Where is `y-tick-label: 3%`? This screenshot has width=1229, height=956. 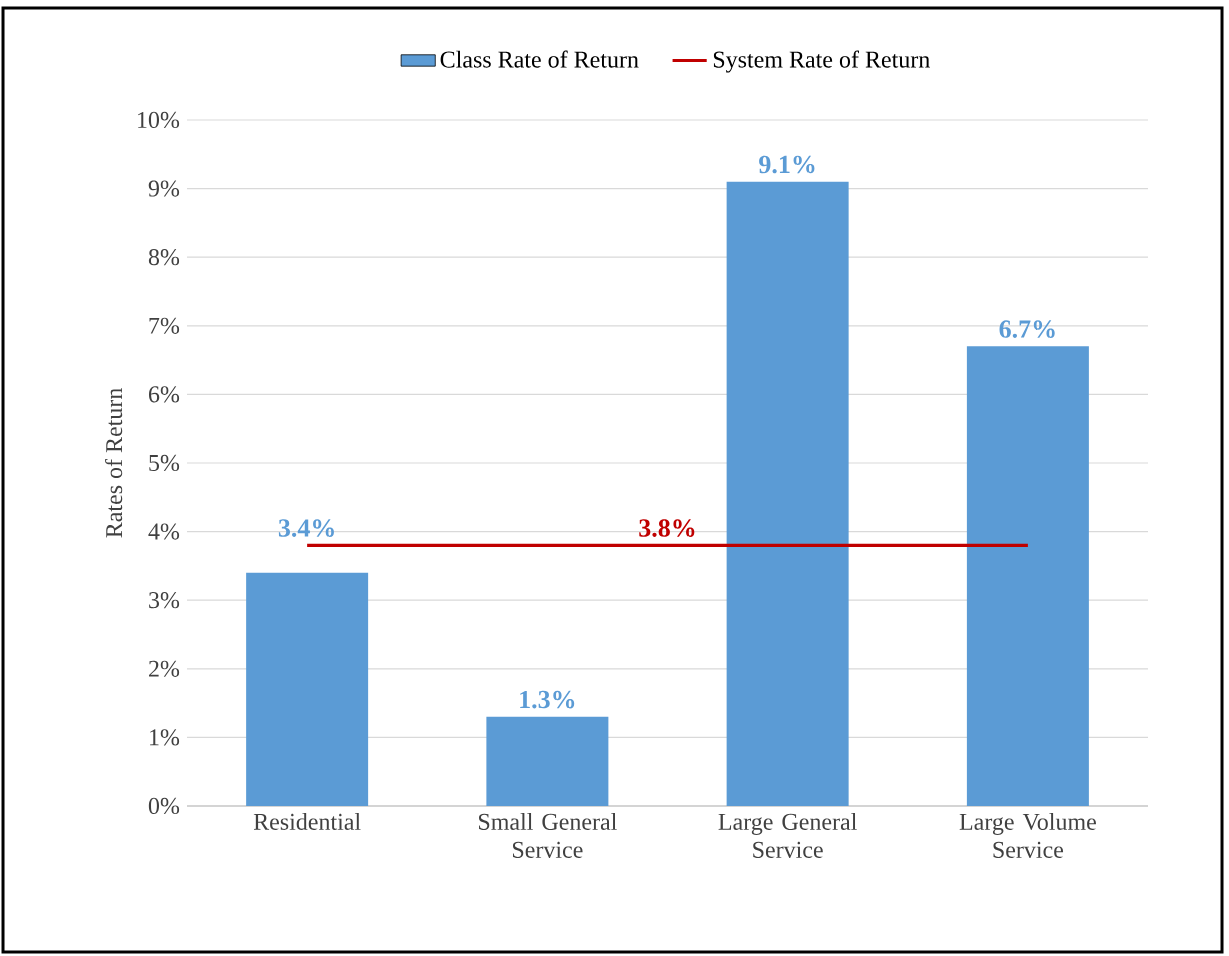
y-tick-label: 3% is located at coordinates (164, 600).